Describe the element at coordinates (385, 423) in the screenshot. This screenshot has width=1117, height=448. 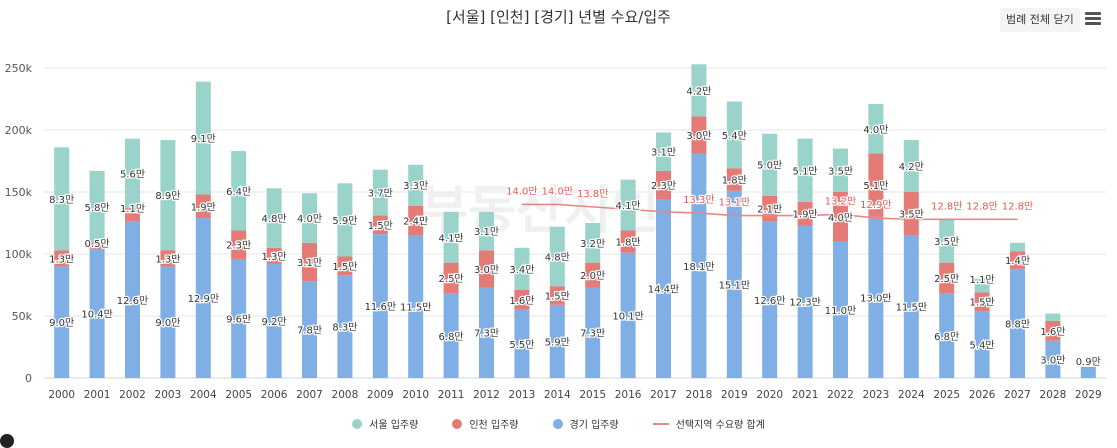
I see `legend-item-seoul: 서울 입주량` at that location.